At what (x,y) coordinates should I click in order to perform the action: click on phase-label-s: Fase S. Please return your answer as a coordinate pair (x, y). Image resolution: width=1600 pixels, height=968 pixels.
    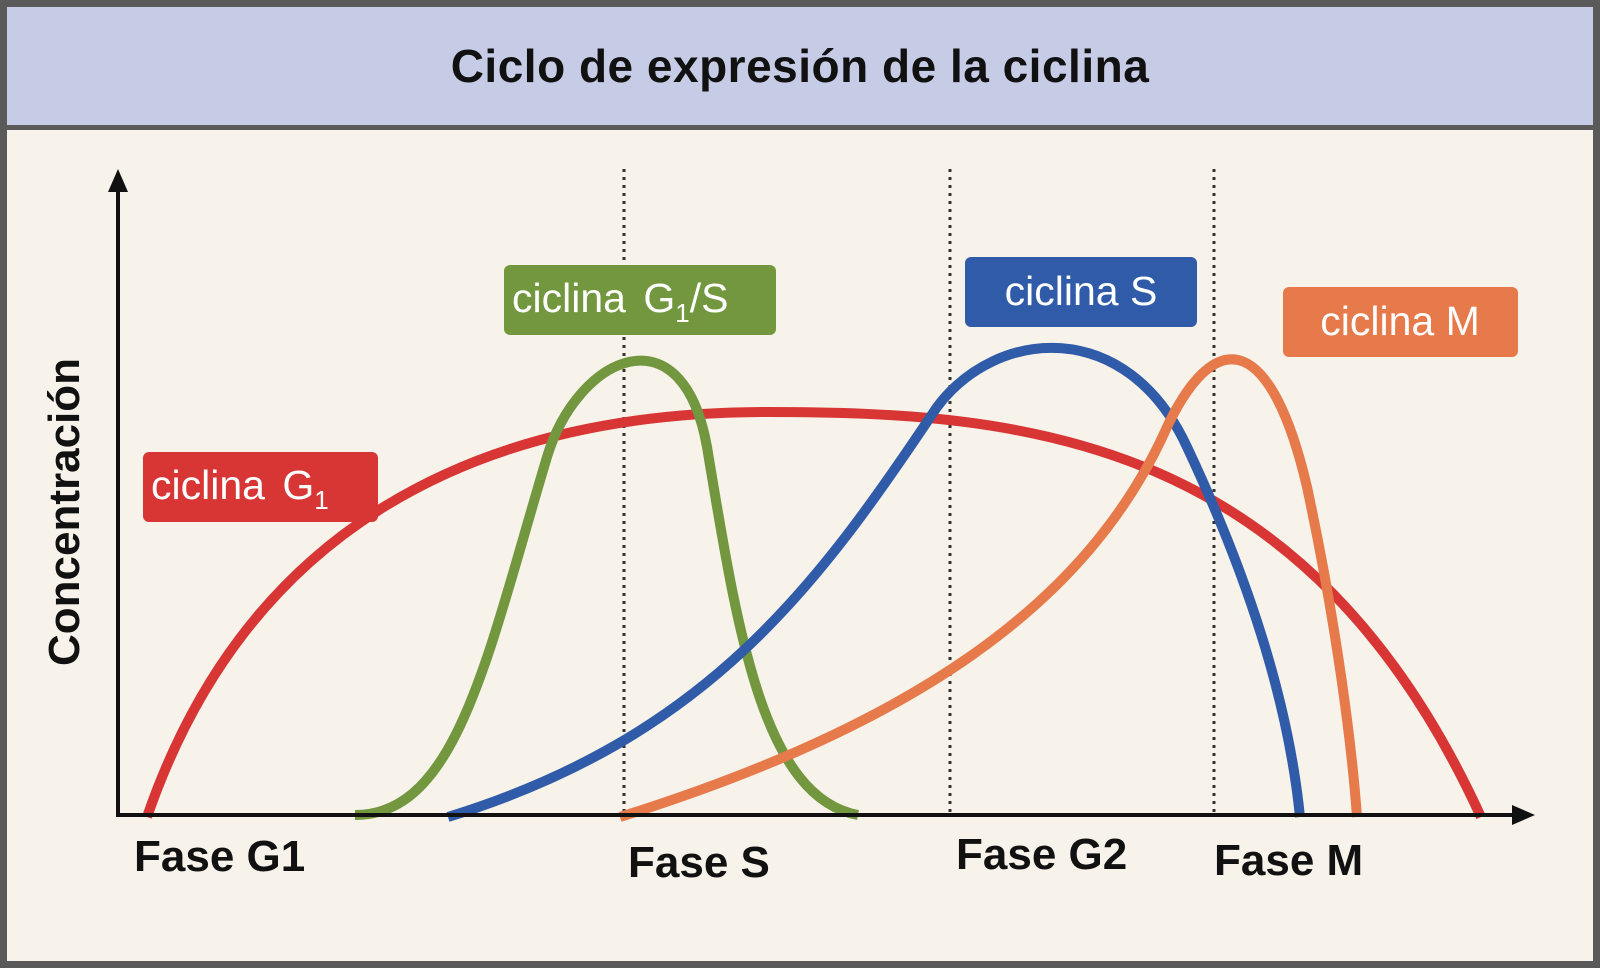
    Looking at the image, I should click on (699, 862).